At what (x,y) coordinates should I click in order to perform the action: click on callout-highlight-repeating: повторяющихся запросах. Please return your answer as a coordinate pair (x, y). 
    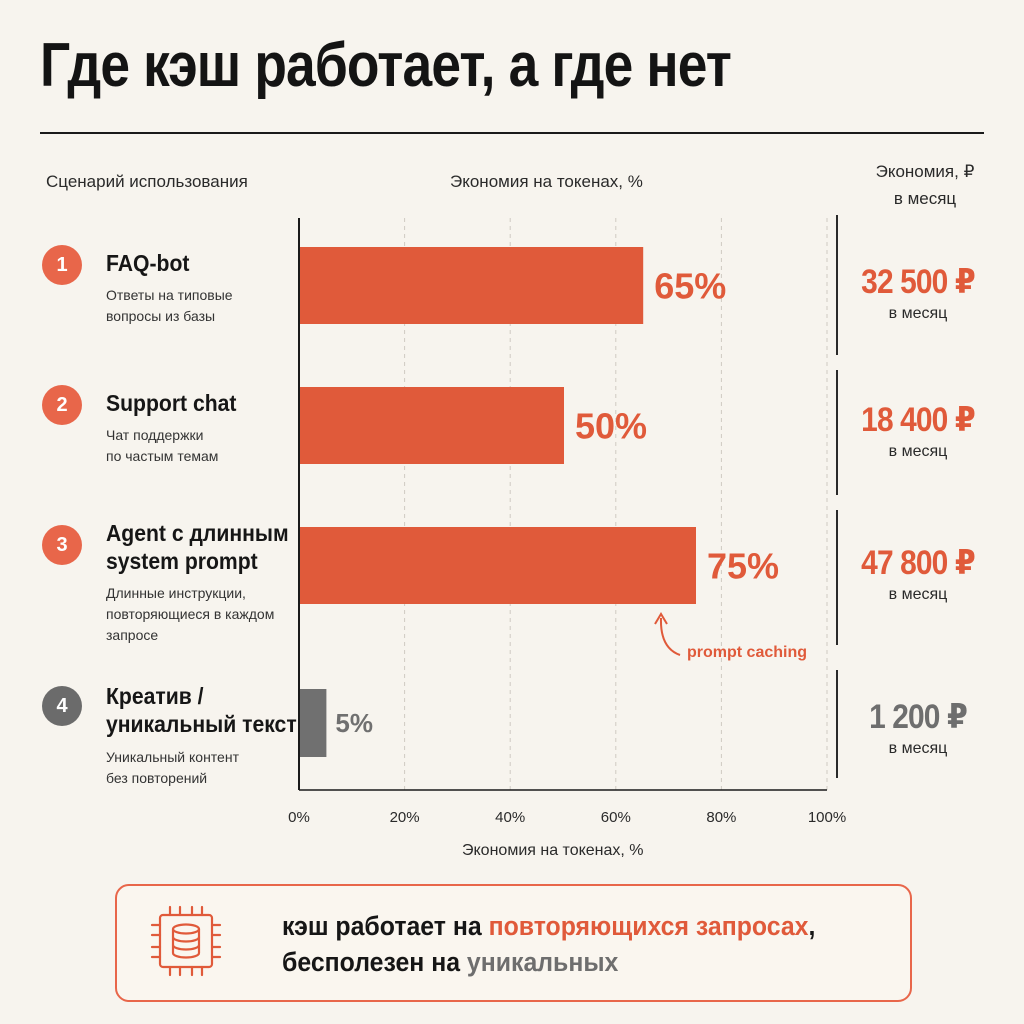
    Looking at the image, I should click on (648, 926).